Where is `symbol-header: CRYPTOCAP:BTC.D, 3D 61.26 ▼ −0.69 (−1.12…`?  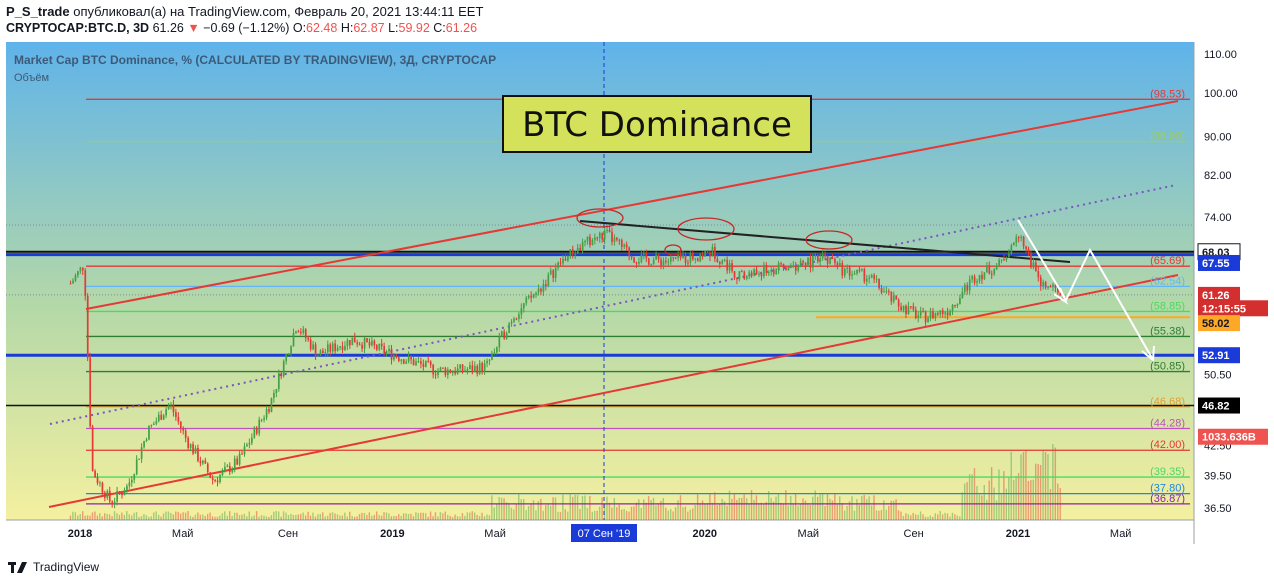 symbol-header: CRYPTOCAP:BTC.D, 3D 61.26 ▼ −0.69 (−1.12… is located at coordinates (241, 28).